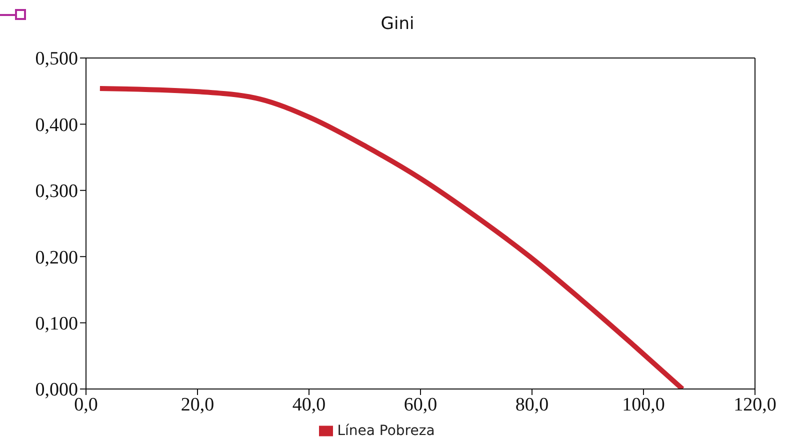 Image resolution: width=787 pixels, height=447 pixels. I want to click on x-tick-label: 100,0, so click(643, 405).